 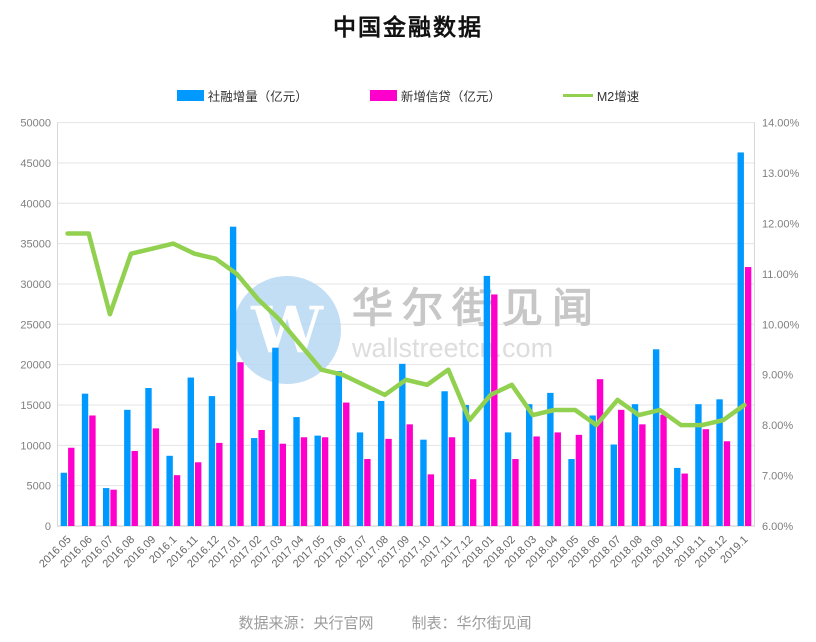 I want to click on right-axis-tick: 10.00%, so click(x=781, y=325).